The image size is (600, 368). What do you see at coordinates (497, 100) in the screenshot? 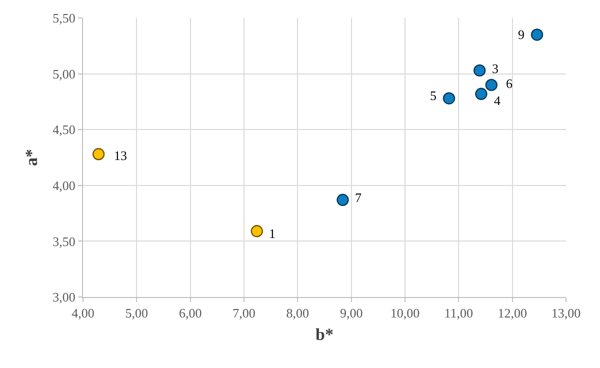
I see `annotation: 4` at bounding box center [497, 100].